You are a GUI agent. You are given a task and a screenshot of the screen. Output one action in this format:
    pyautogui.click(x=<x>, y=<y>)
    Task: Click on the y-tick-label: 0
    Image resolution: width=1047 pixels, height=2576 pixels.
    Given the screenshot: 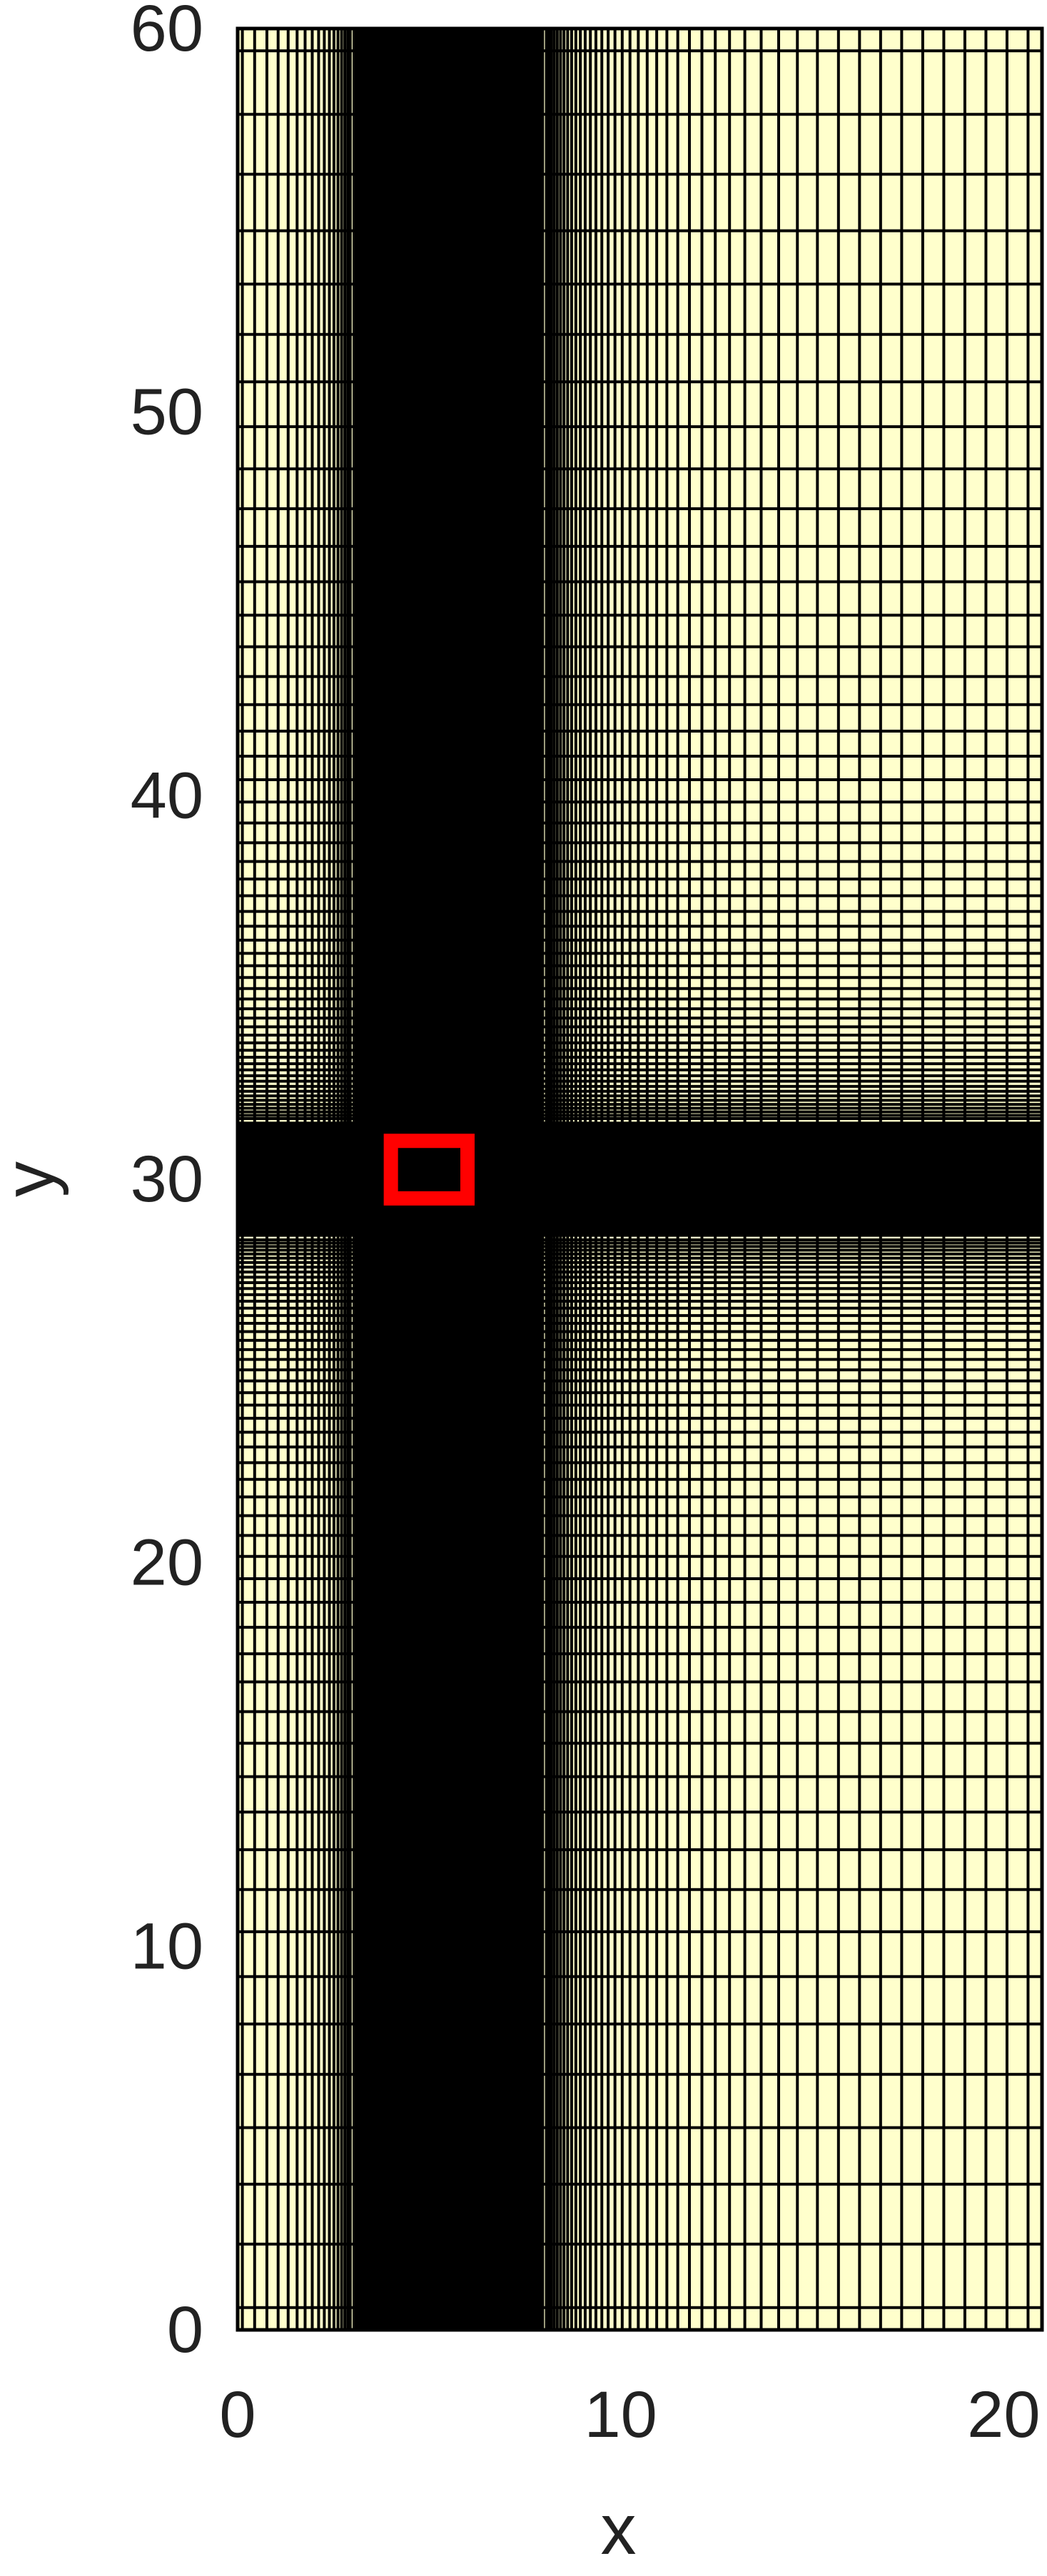 What is the action you would take?
    pyautogui.click(x=185, y=2330)
    